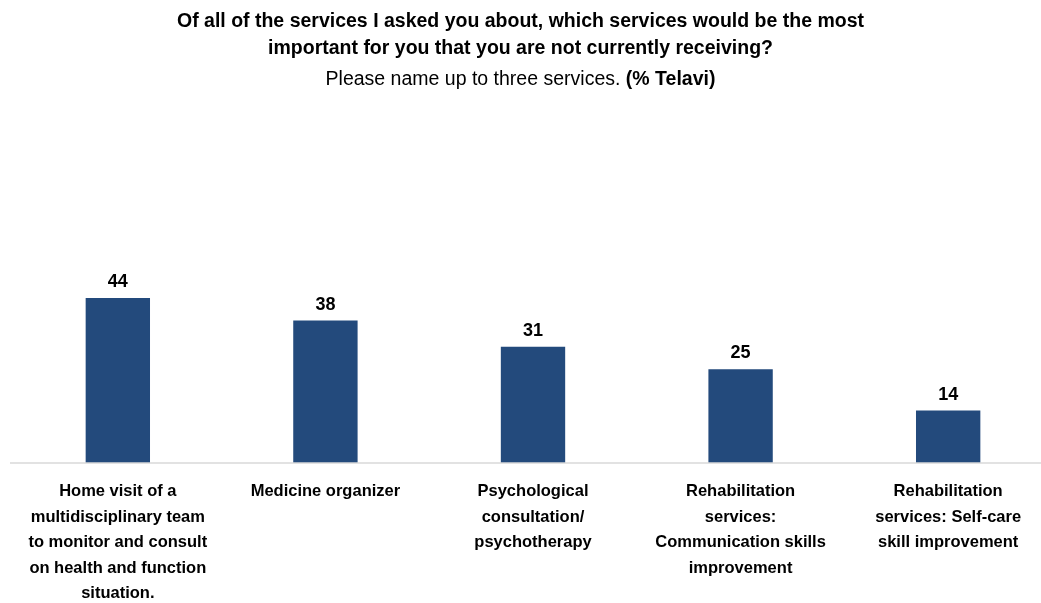 The image size is (1041, 603). What do you see at coordinates (325, 303) in the screenshot?
I see `data-label: 38` at bounding box center [325, 303].